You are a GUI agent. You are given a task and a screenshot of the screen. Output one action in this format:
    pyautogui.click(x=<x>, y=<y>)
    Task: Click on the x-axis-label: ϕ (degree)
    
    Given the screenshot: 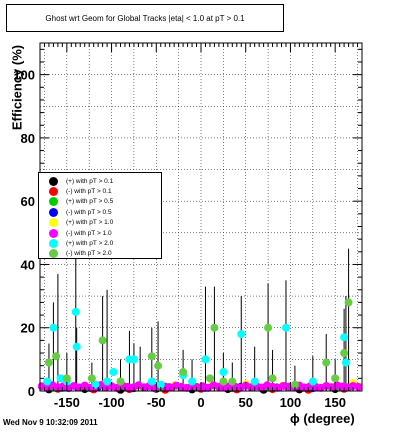 What is the action you would take?
    pyautogui.click(x=322, y=418)
    